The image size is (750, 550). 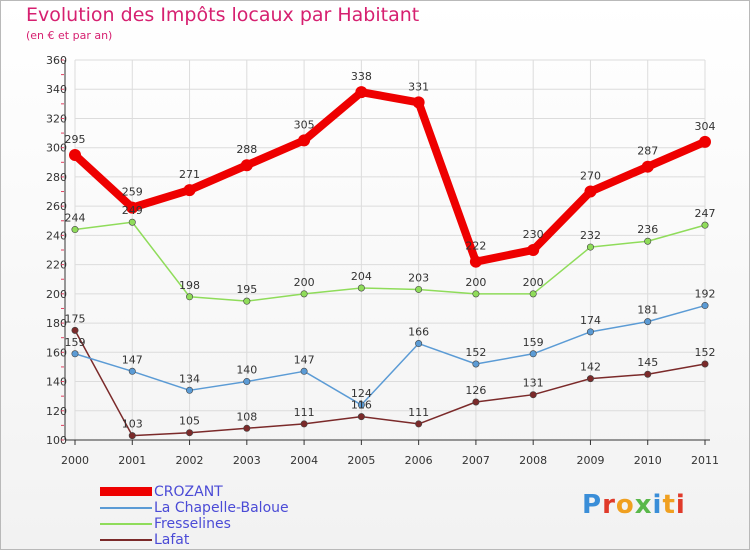 I want to click on data-point-lafat-2002, so click(x=190, y=433).